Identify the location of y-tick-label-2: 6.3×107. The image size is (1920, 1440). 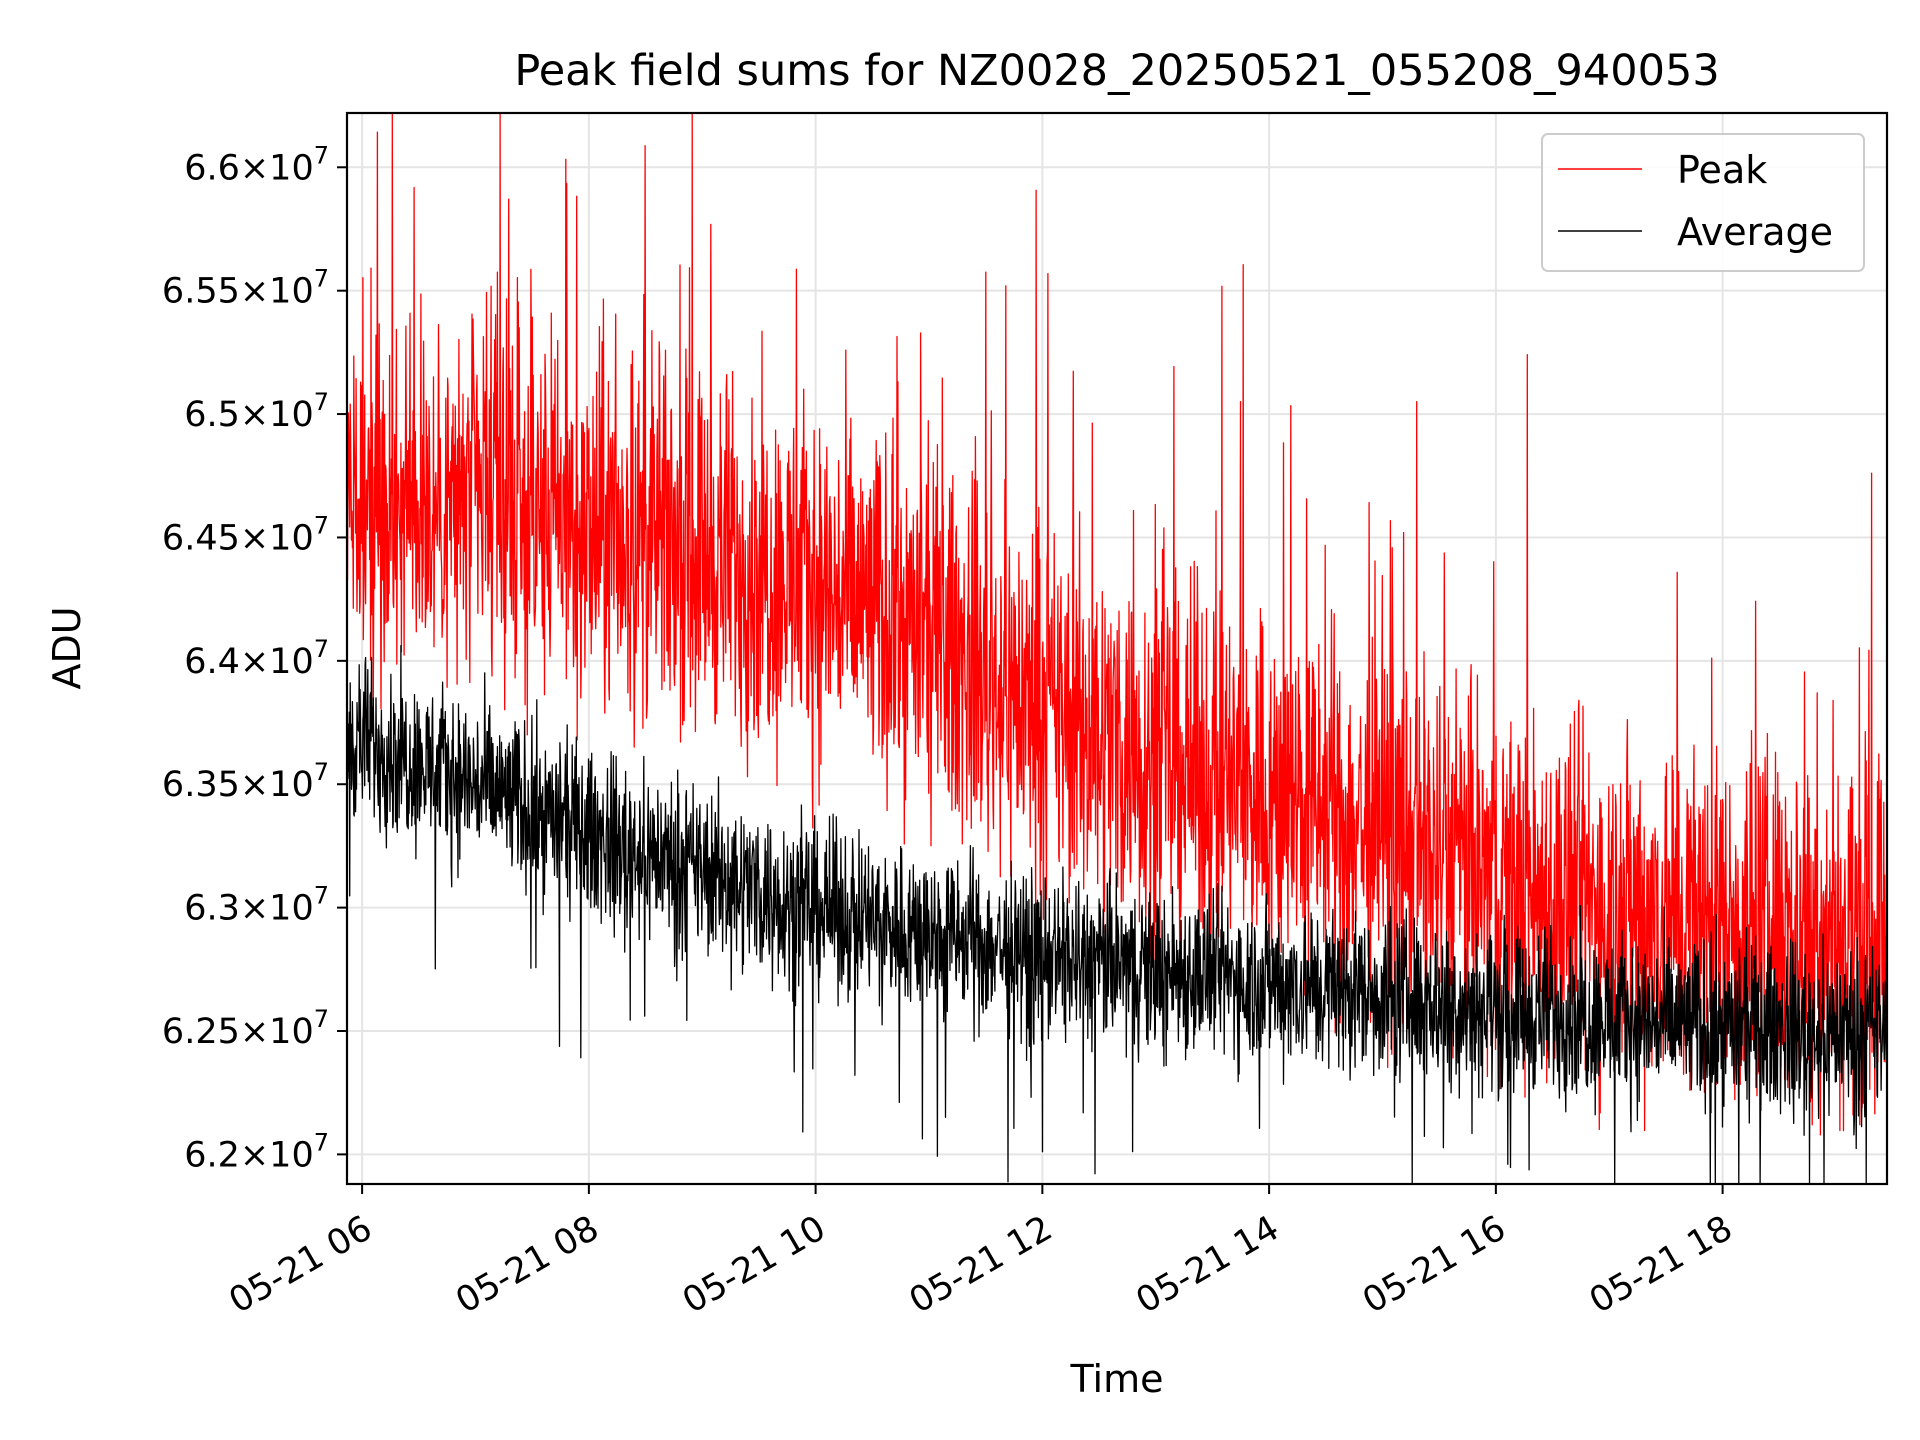
(256, 905).